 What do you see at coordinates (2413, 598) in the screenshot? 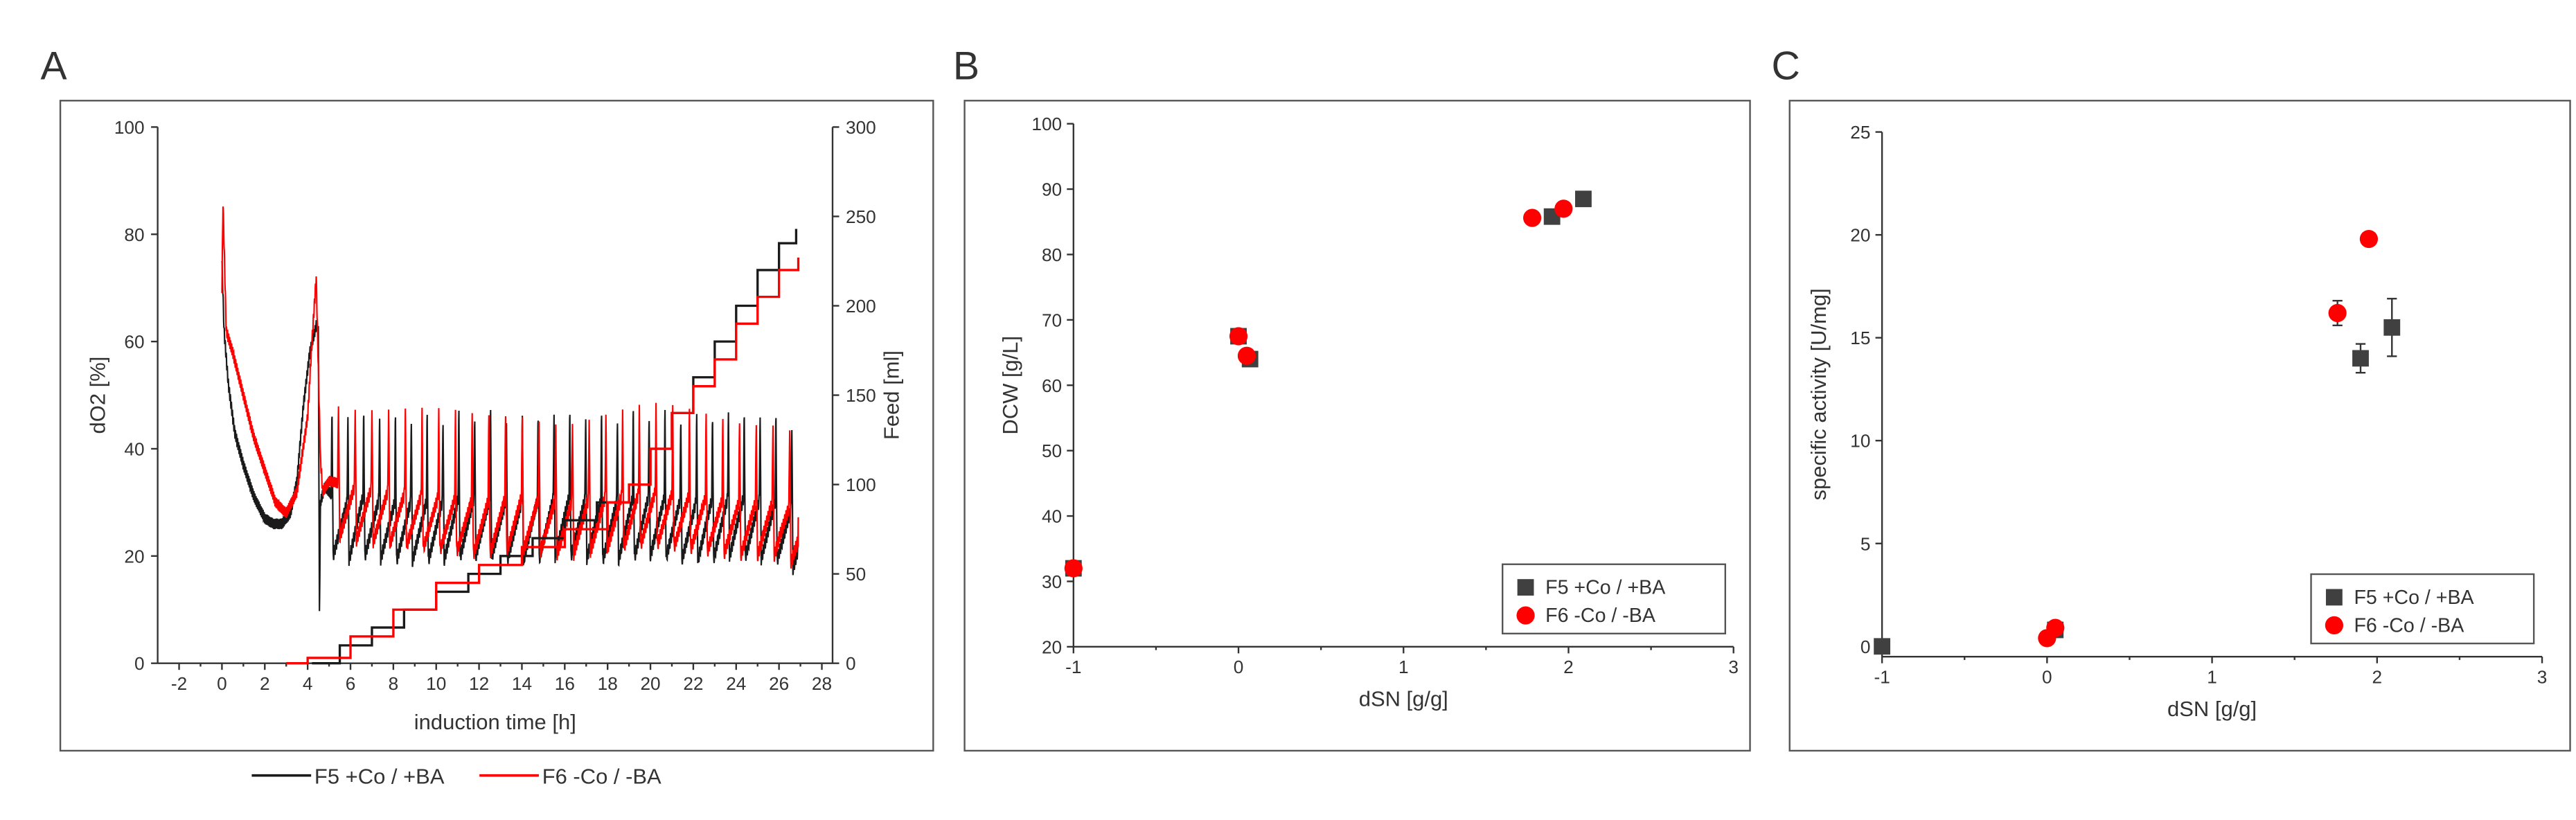
I see `c-legend-label: F5 +Co / +BA` at bounding box center [2413, 598].